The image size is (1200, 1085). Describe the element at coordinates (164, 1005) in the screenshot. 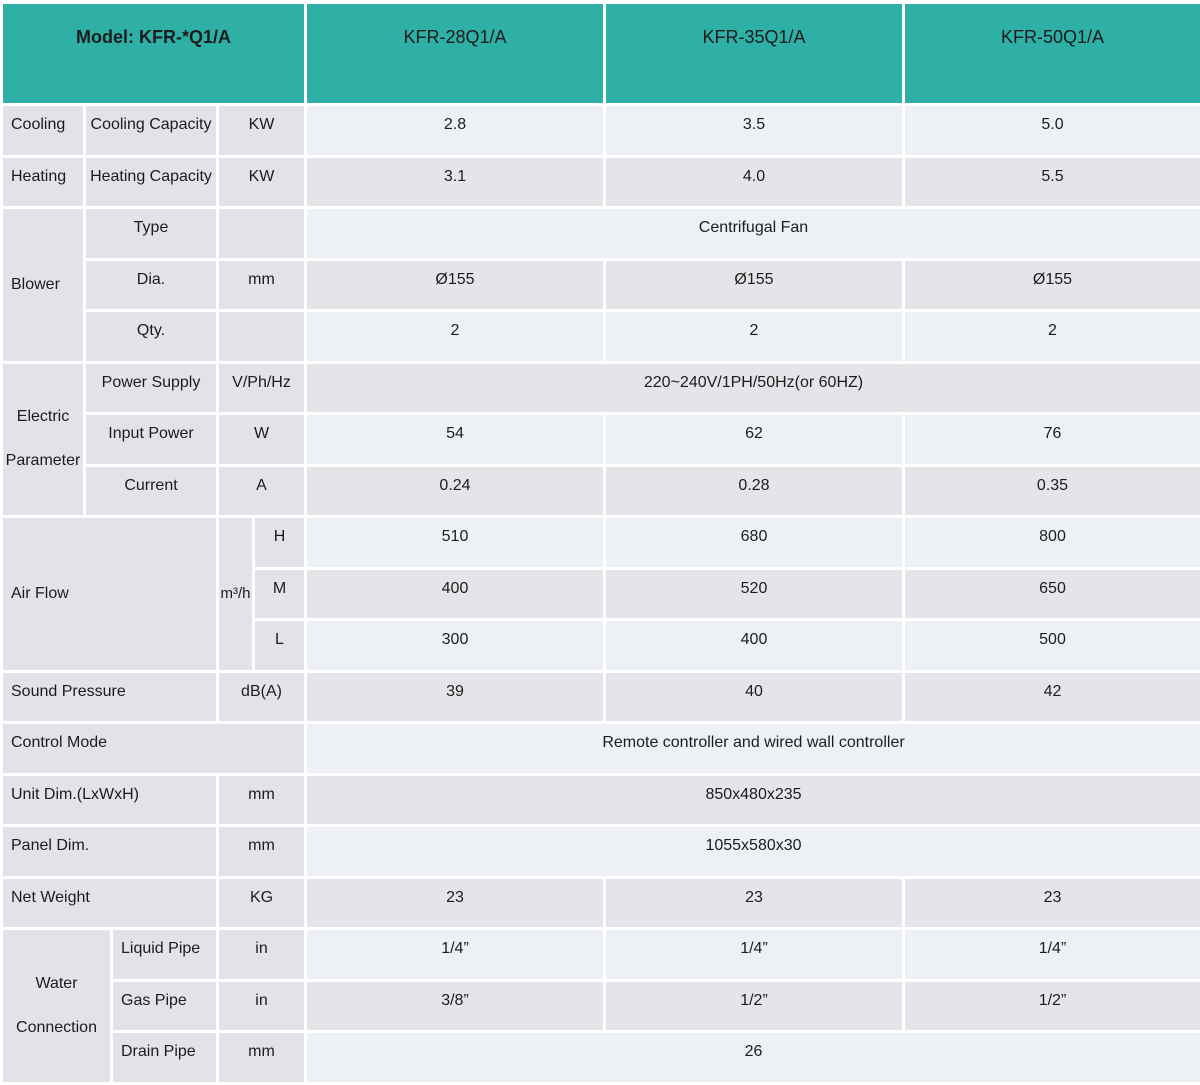

I see `gas-pipe-label: Gas Pipe` at that location.